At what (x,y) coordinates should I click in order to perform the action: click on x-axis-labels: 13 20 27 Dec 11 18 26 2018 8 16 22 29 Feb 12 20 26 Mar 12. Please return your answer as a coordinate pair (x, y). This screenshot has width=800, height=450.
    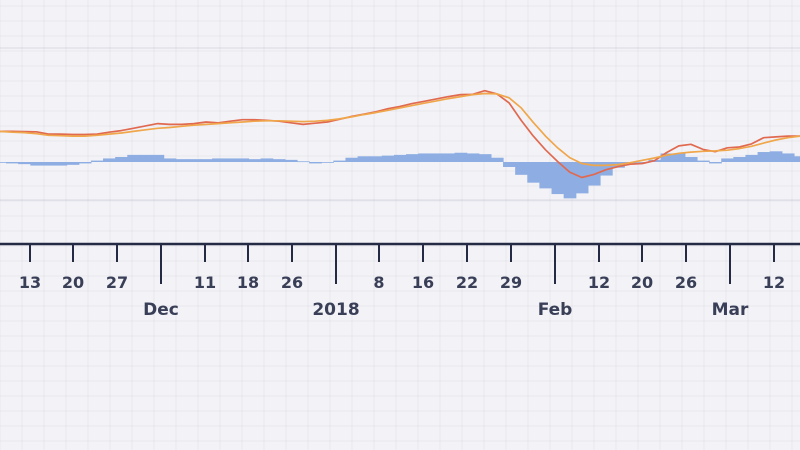
    Looking at the image, I should click on (402, 296).